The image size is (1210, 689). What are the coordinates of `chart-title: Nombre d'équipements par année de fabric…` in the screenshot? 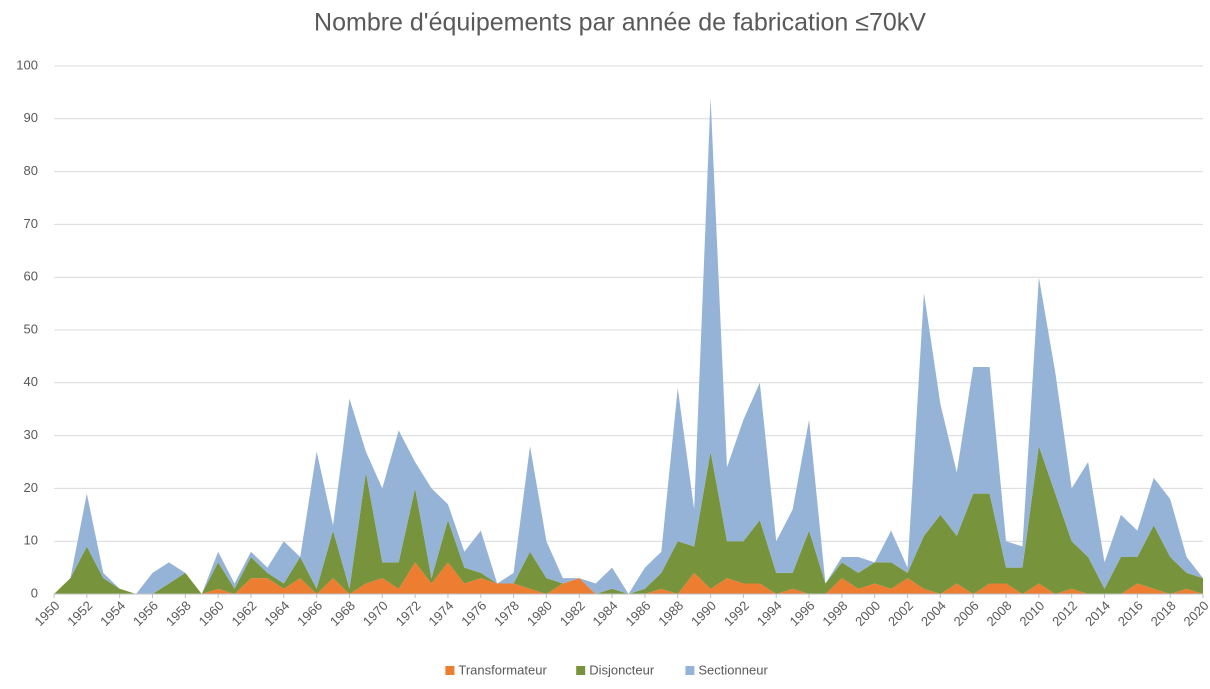 It's located at (620, 23).